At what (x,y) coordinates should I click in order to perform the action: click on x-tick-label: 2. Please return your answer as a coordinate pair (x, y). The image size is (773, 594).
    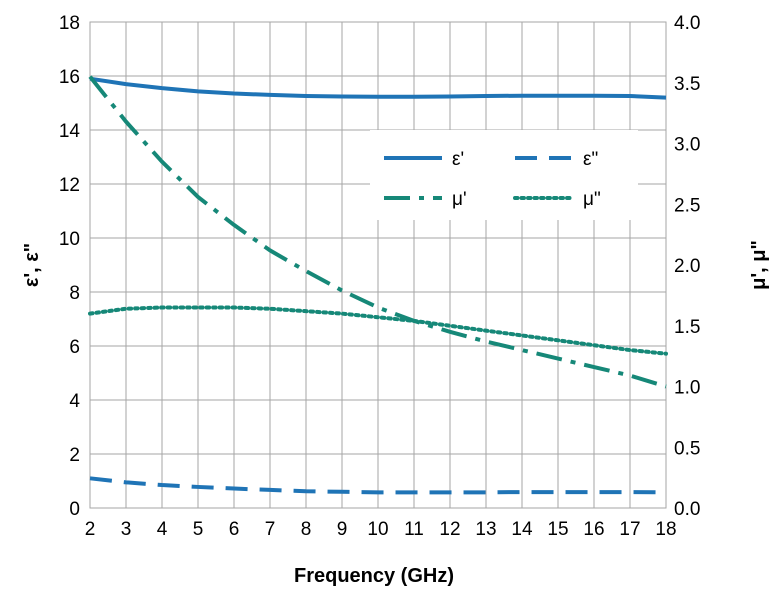
    Looking at the image, I should click on (90, 529).